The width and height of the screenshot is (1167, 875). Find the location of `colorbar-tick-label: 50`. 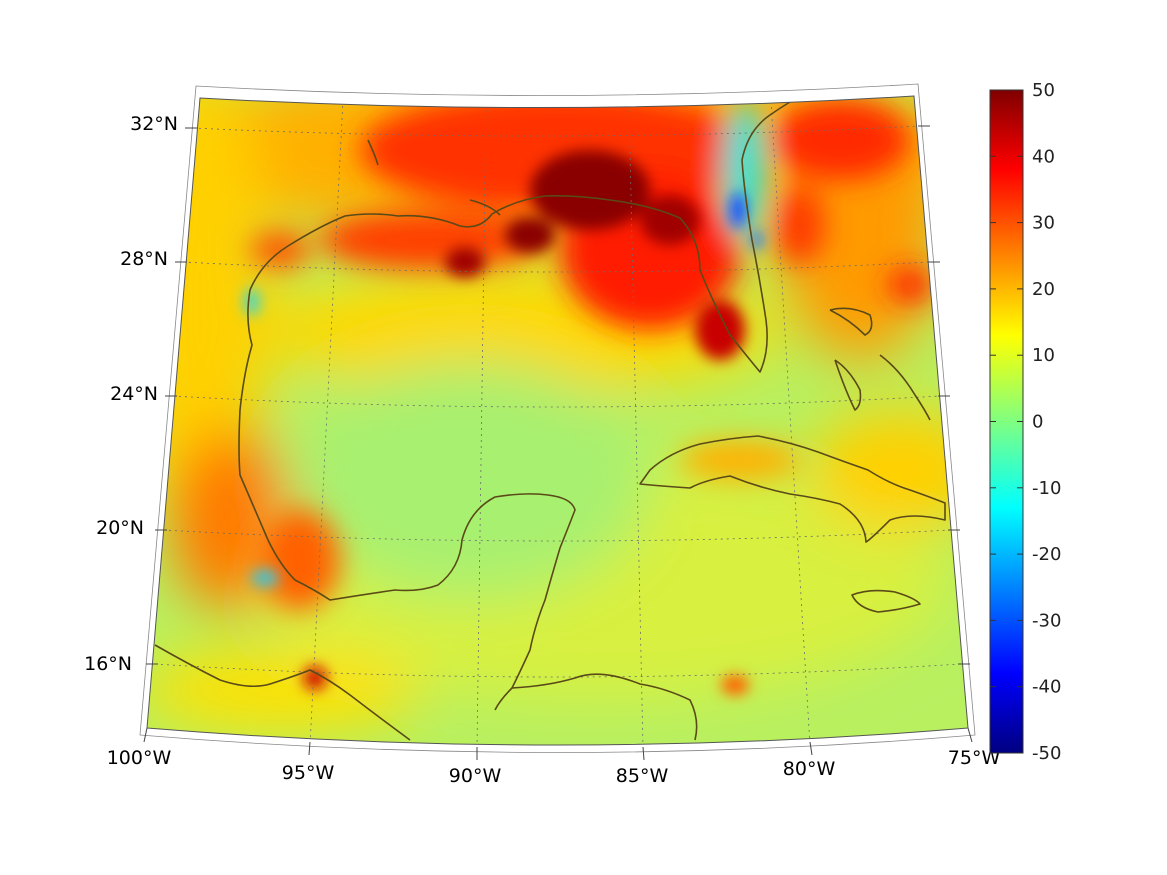

colorbar-tick-label: 50 is located at coordinates (1043, 90).